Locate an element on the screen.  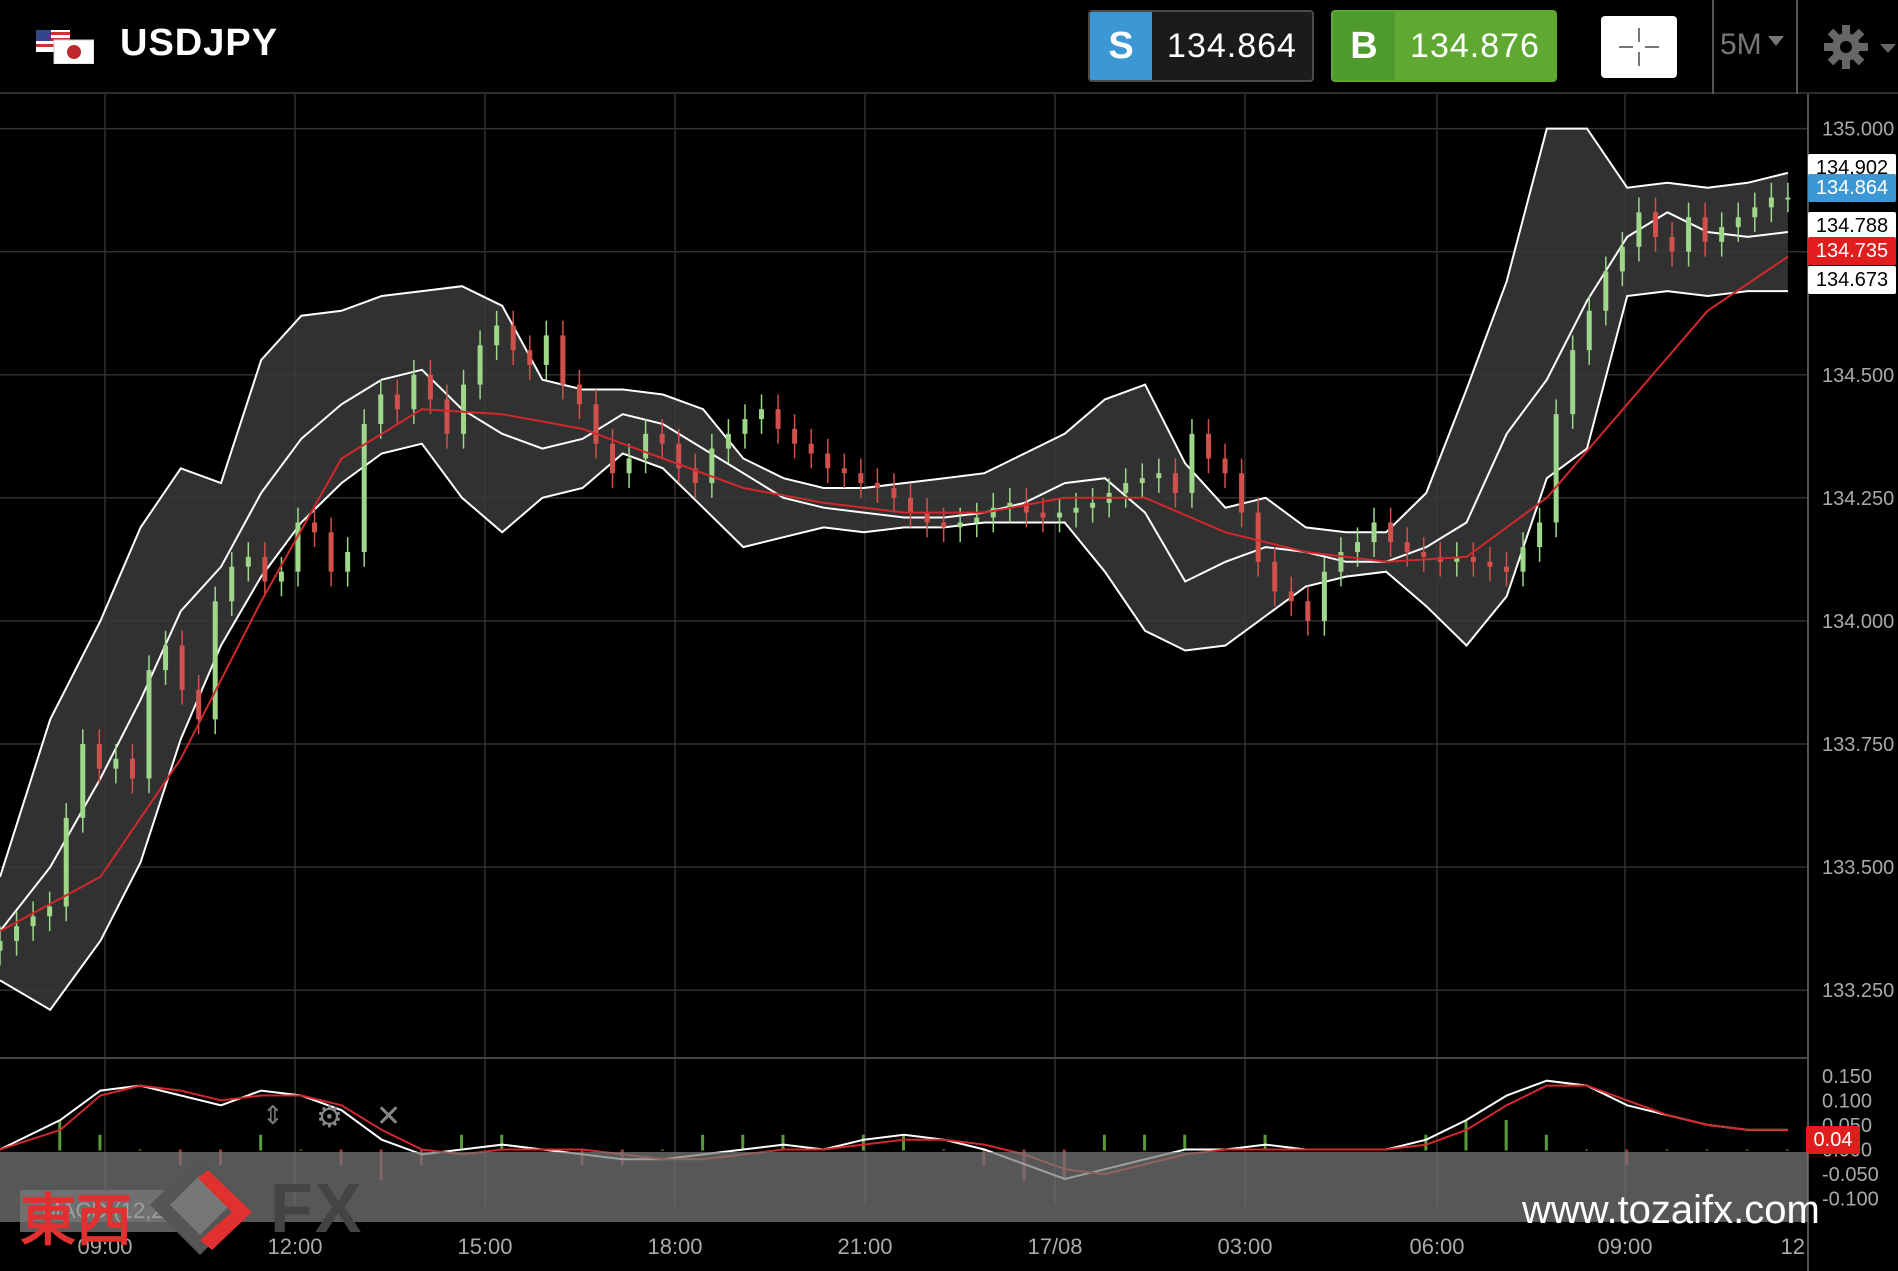
tozai-logo-icon is located at coordinates (201, 1205).